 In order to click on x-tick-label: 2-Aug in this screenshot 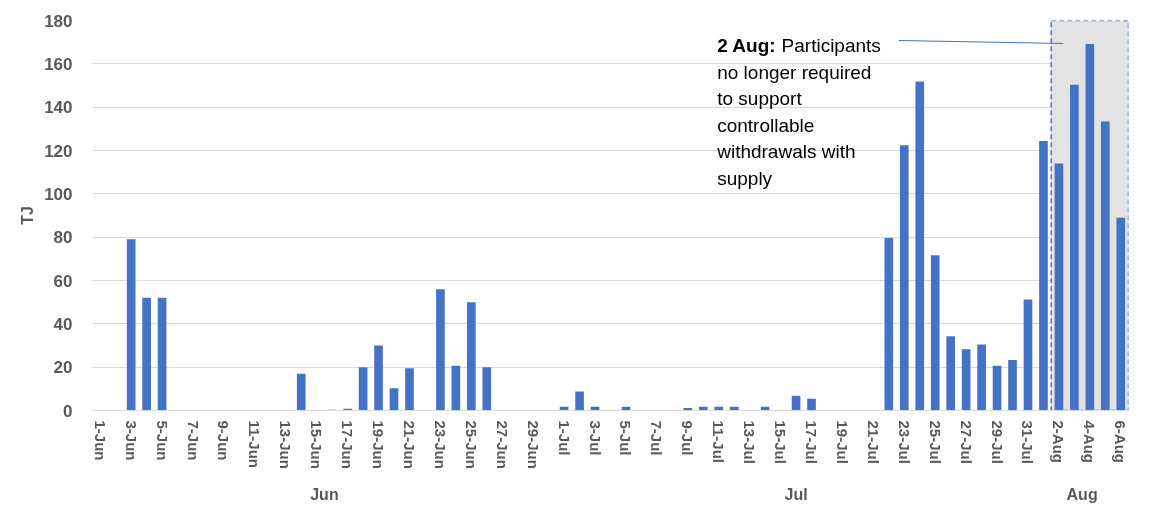, I will do `click(1059, 441)`.